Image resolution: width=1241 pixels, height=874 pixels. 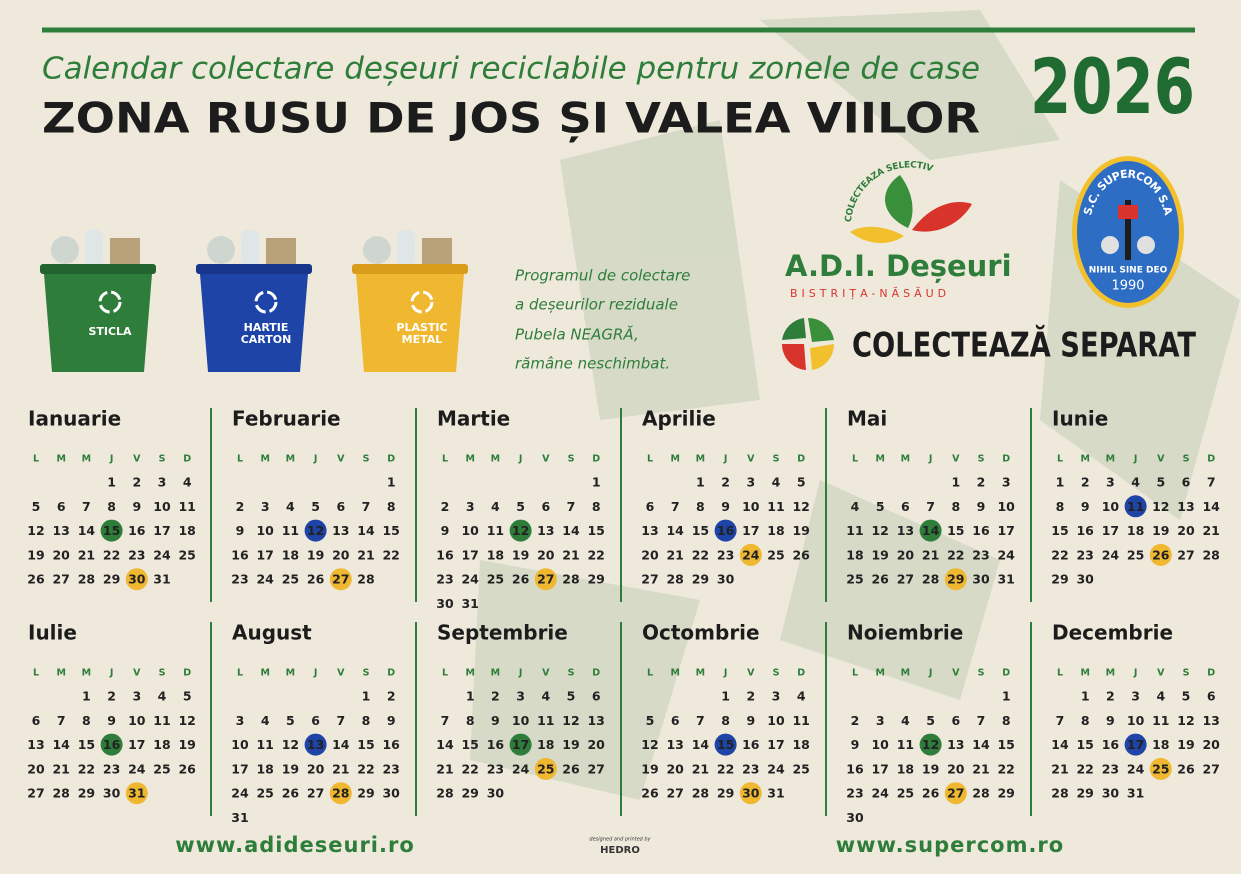 What do you see at coordinates (1127, 286) in the screenshot?
I see `supercom-year: 1990` at bounding box center [1127, 286].